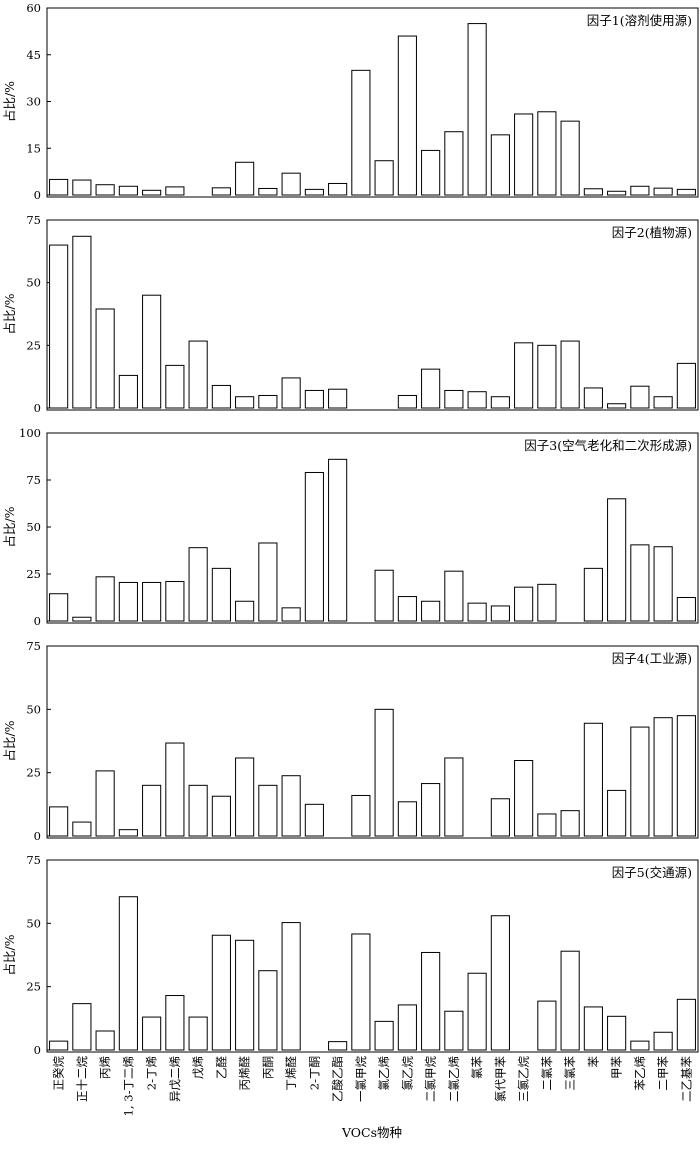 The image size is (700, 1149). I want to click on x-tick-label: 三氯苯, so click(570, 1073).